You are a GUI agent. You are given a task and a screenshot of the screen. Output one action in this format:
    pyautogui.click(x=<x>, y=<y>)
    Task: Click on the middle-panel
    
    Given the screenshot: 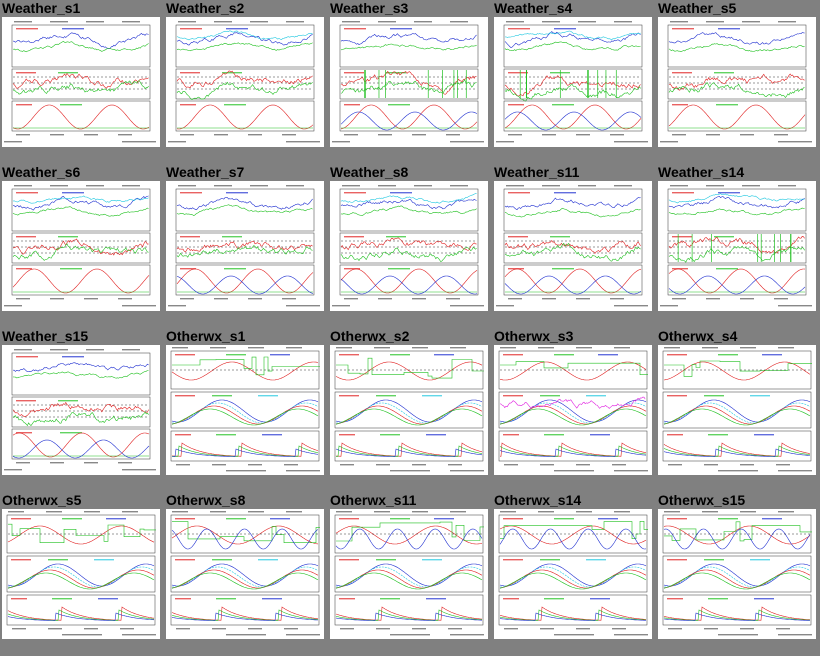 What is the action you would take?
    pyautogui.click(x=737, y=574)
    